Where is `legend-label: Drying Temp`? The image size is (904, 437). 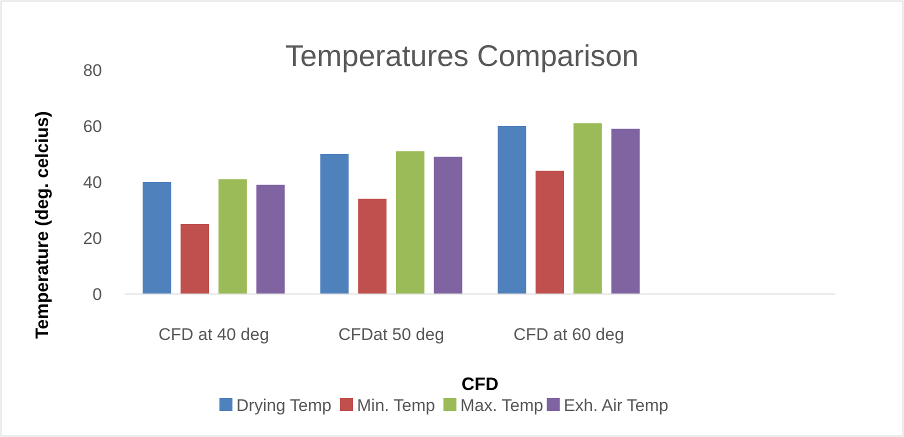 legend-label: Drying Temp is located at coordinates (284, 405).